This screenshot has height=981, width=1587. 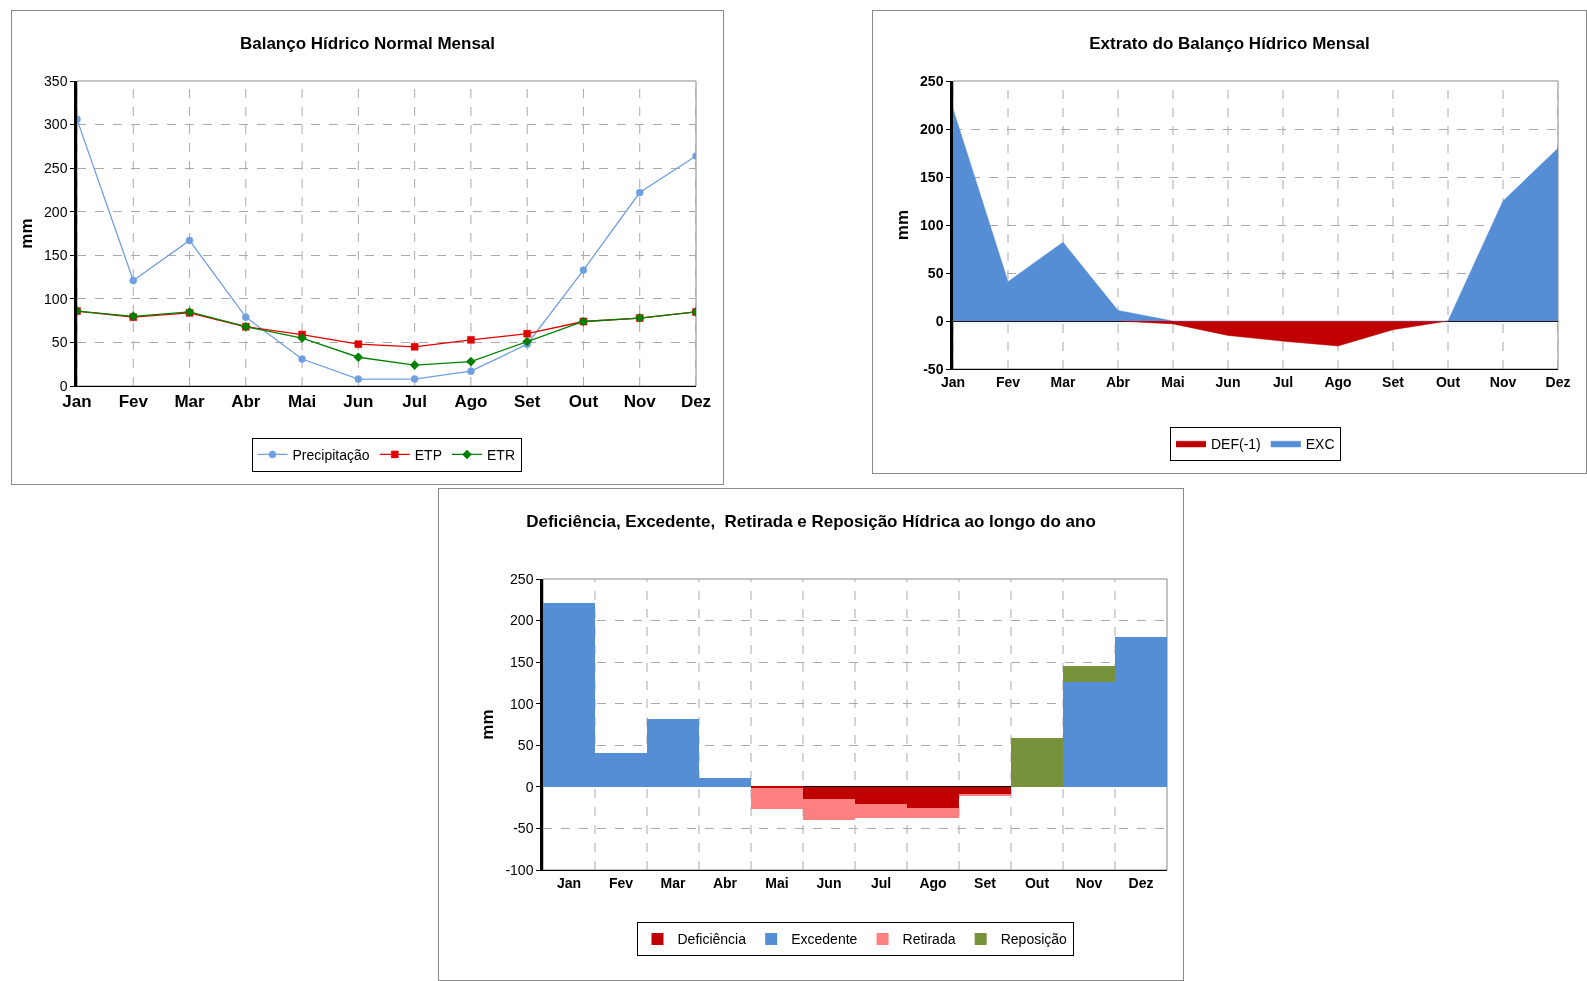 What do you see at coordinates (331, 454) in the screenshot?
I see `legend-label: Precipitação` at bounding box center [331, 454].